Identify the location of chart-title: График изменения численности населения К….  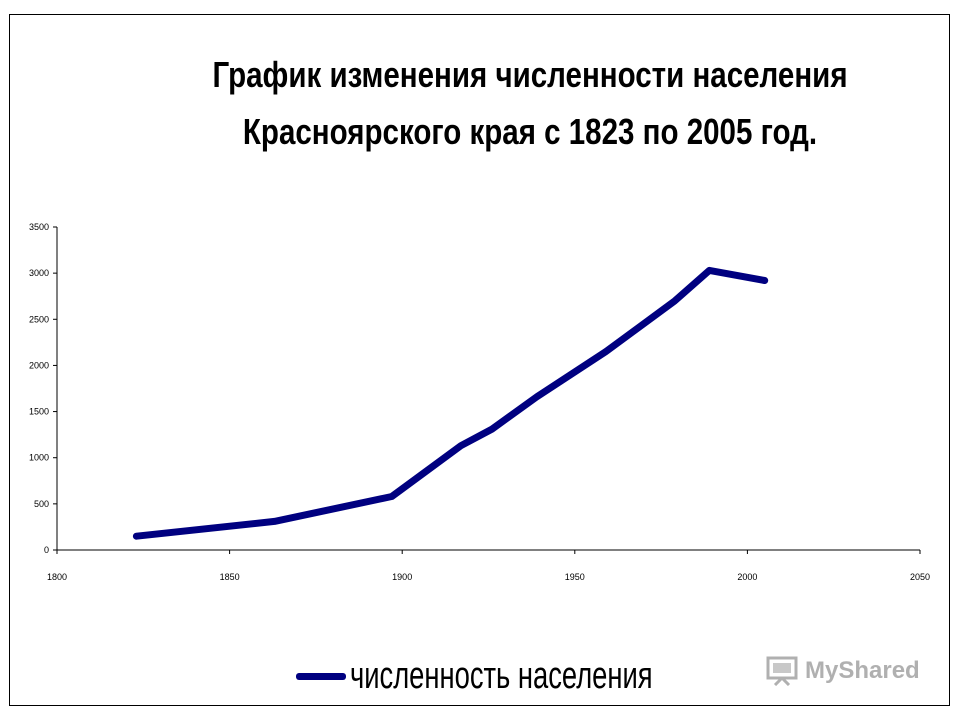
(530, 103).